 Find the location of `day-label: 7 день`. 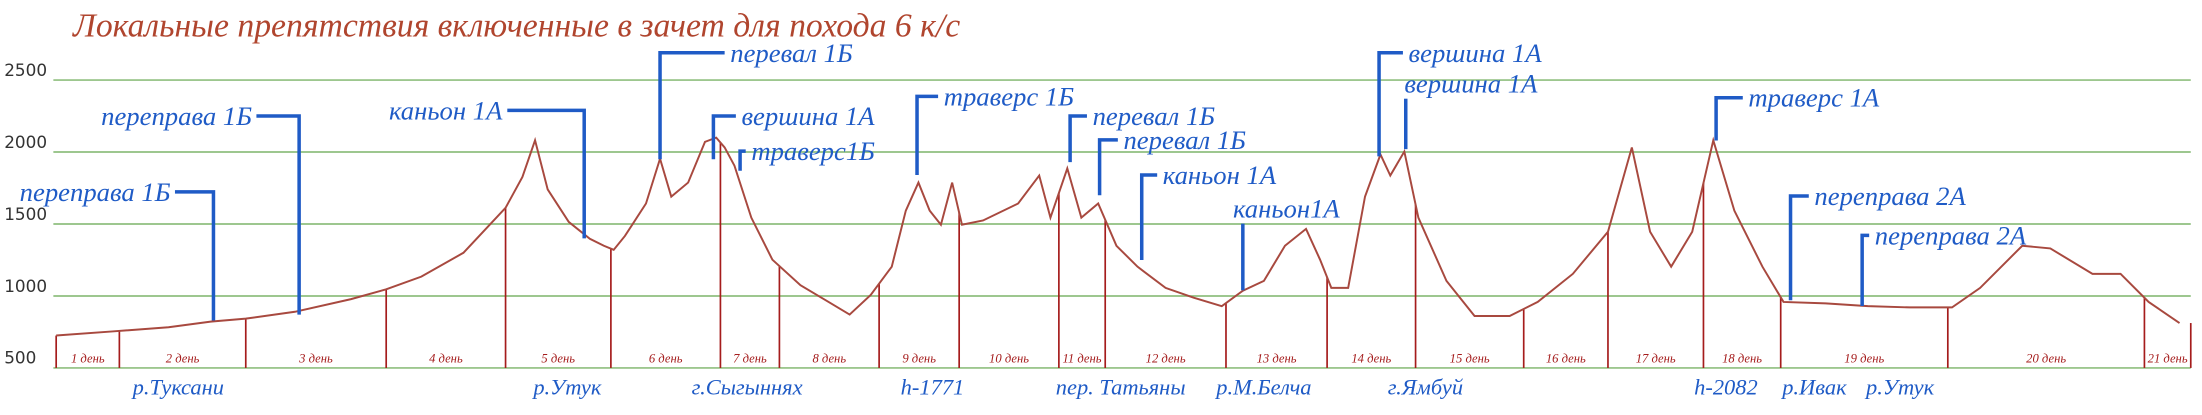

day-label: 7 день is located at coordinates (750, 358).